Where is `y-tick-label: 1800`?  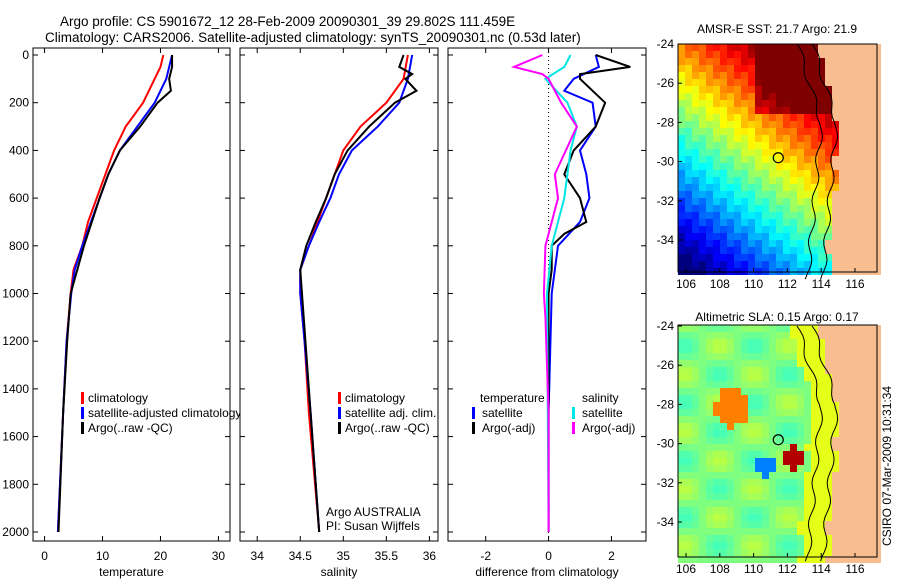 y-tick-label: 1800 is located at coordinates (15, 484).